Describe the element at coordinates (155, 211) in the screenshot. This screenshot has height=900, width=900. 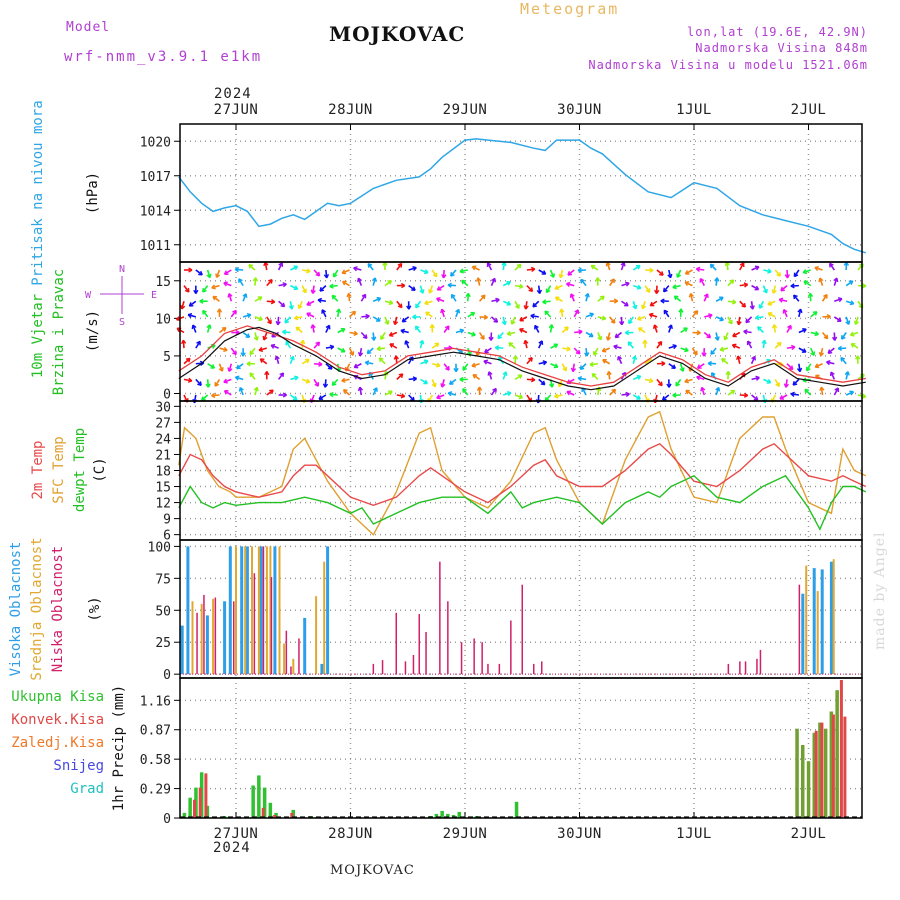
I see `y-tick-label: 1014` at that location.